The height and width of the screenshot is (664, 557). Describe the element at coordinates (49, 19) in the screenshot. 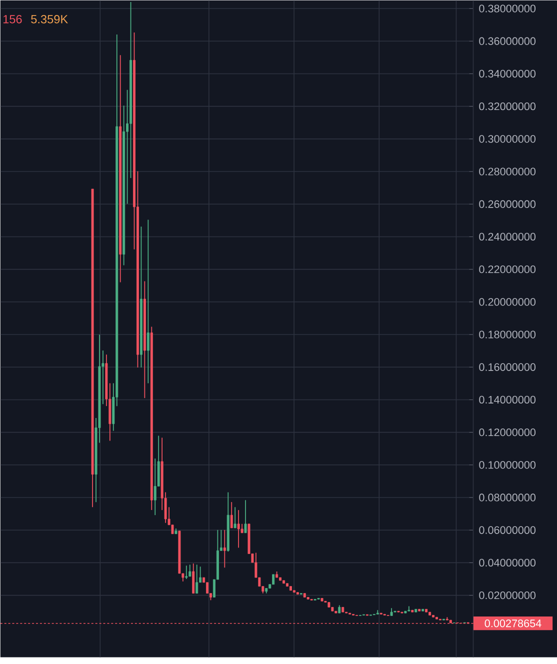

I see `annotation: 5.359K` at that location.